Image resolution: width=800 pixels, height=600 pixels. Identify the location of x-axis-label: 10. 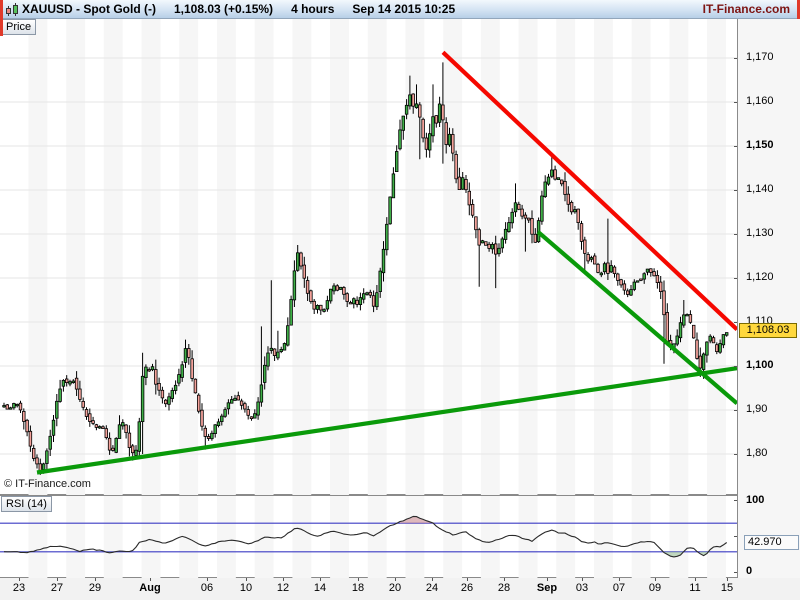
(246, 588).